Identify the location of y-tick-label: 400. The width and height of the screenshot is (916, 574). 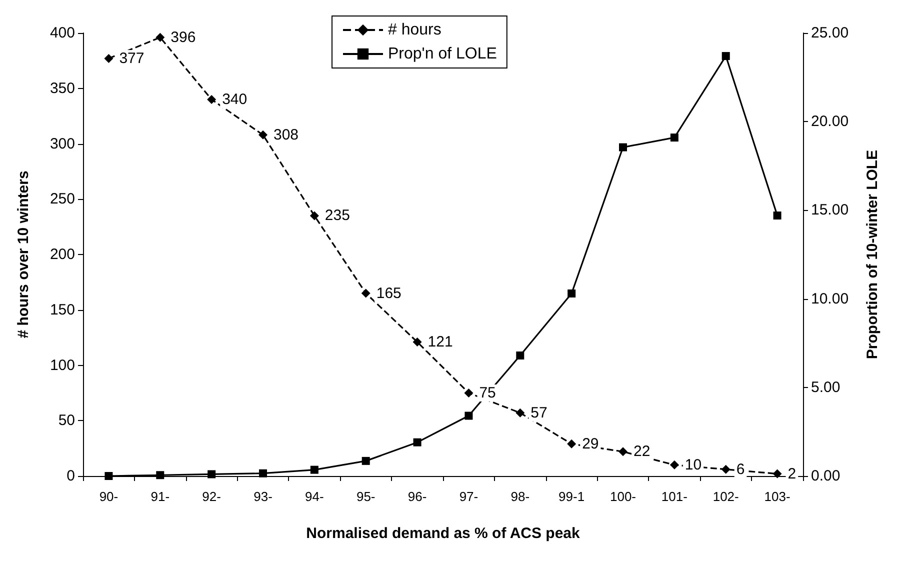
(62, 33).